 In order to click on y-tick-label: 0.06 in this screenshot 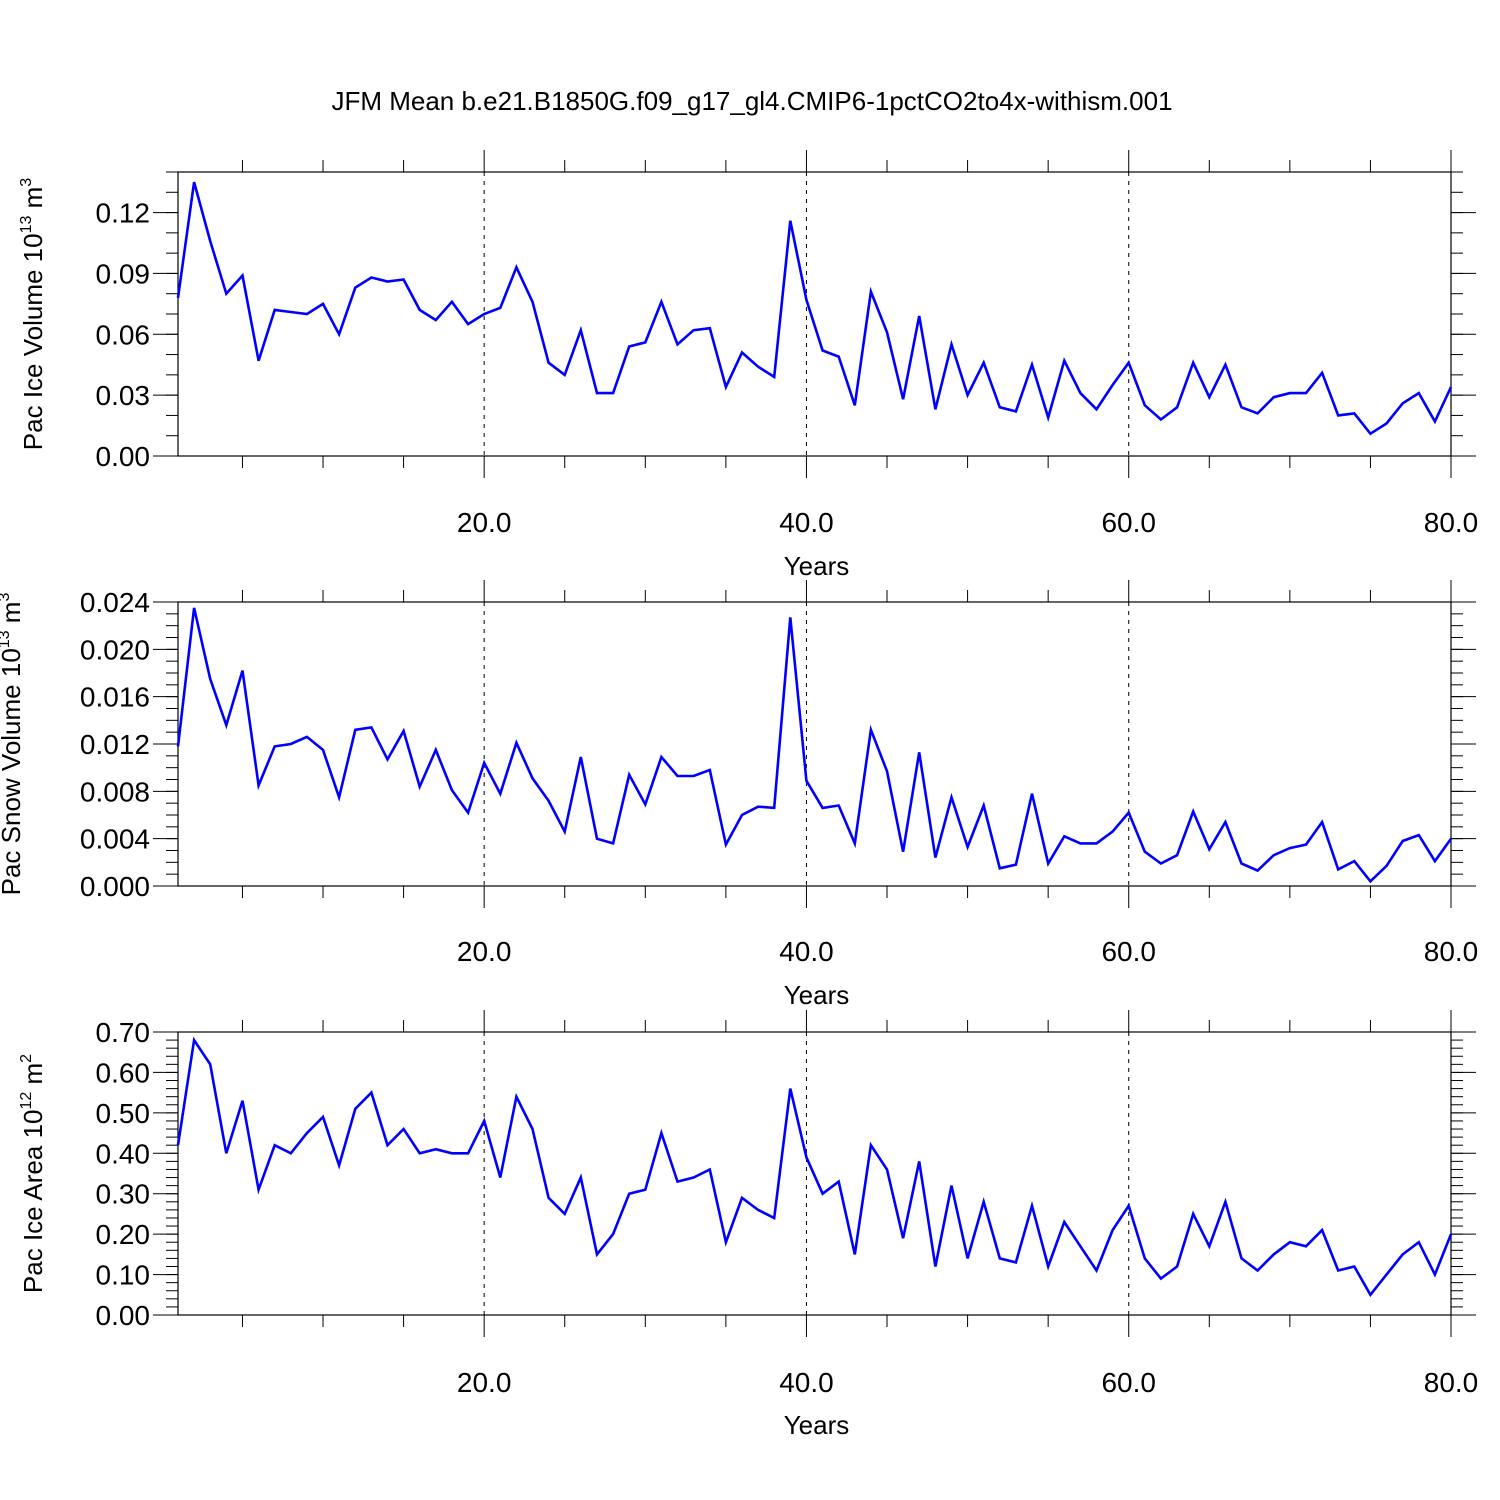, I will do `click(123, 334)`.